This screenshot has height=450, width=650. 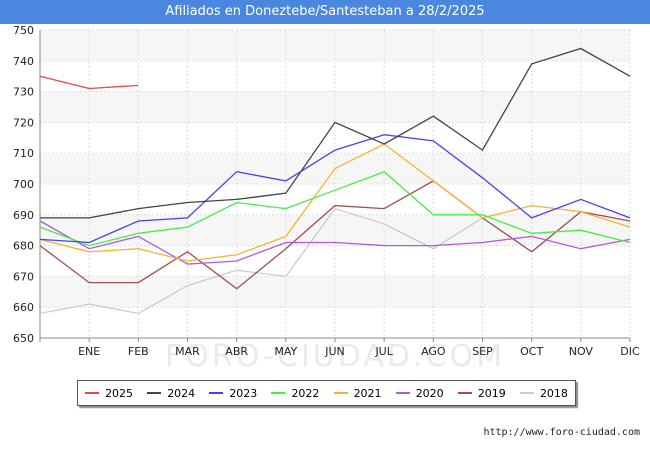 I want to click on y-tick-label: 750, so click(x=23, y=30).